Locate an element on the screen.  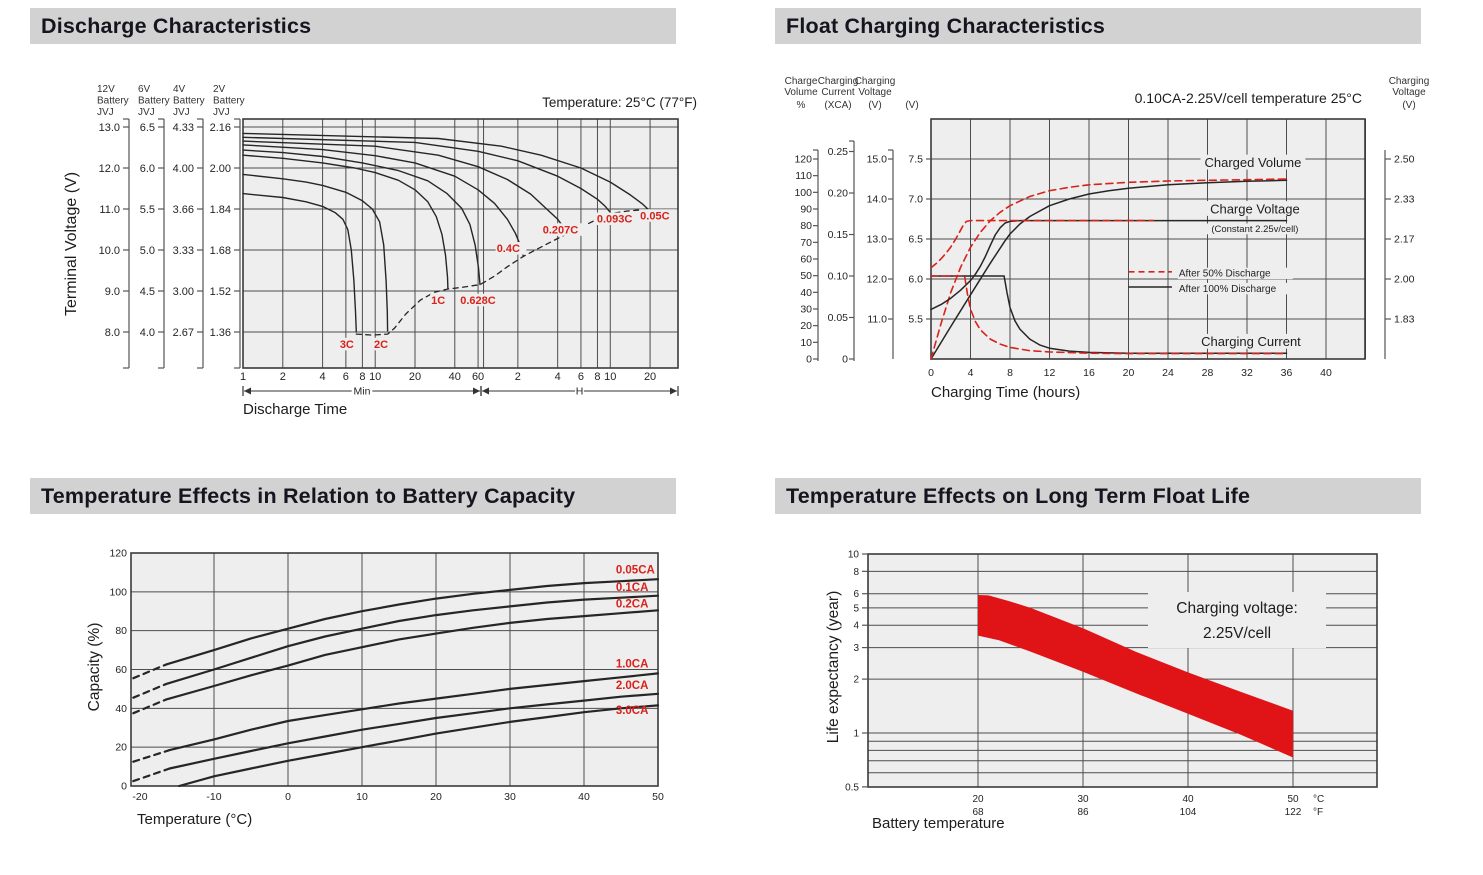
c-rate-labels: 3C 2C 1C 0.628C 0.4C 0.207C 0.093C 0.05C is located at coordinates (507, 280).